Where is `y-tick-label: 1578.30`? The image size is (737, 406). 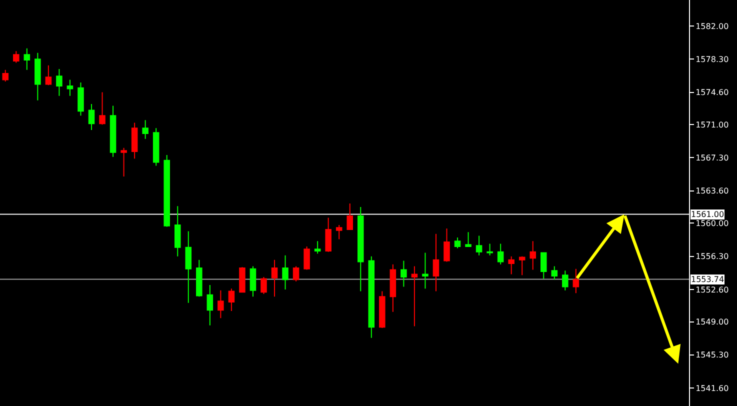
y-tick-label: 1578.30 is located at coordinates (712, 59).